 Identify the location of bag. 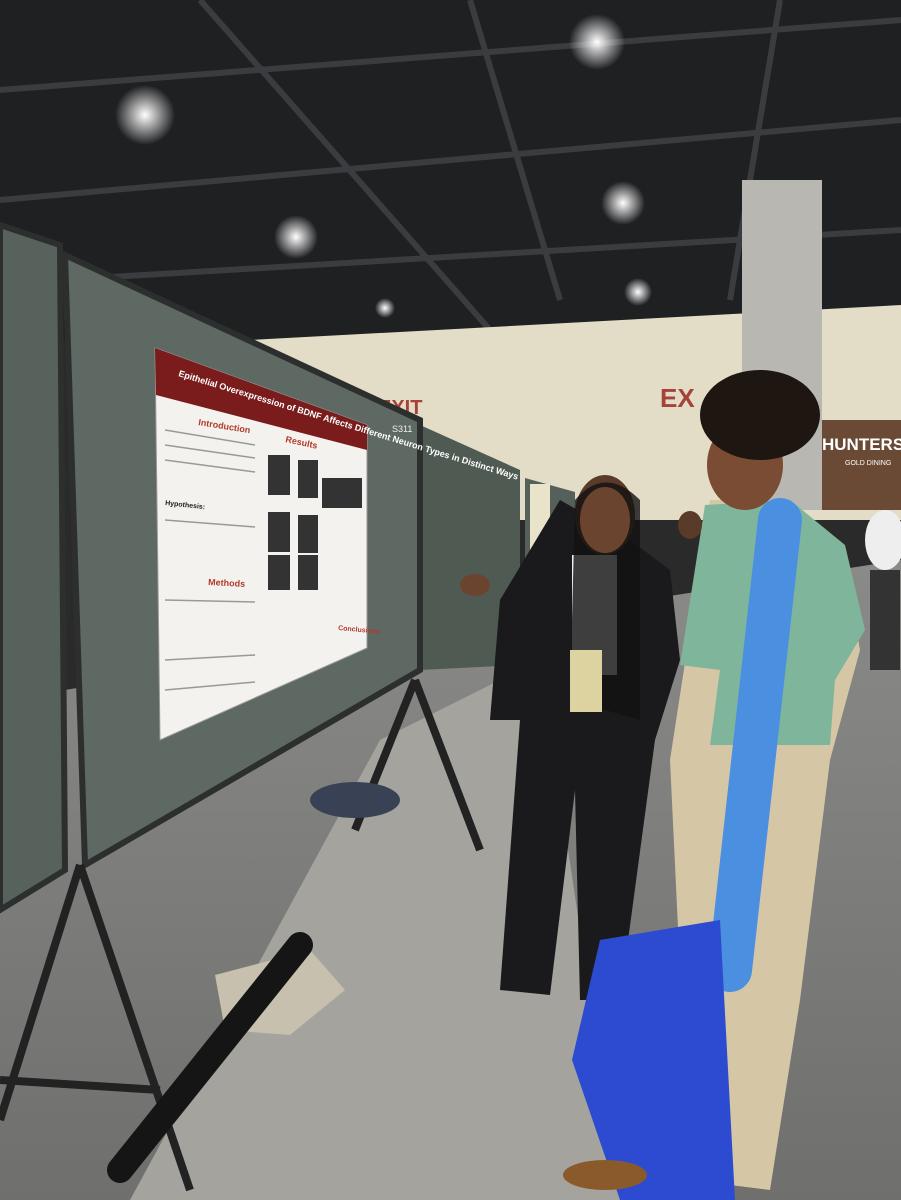
(355, 800).